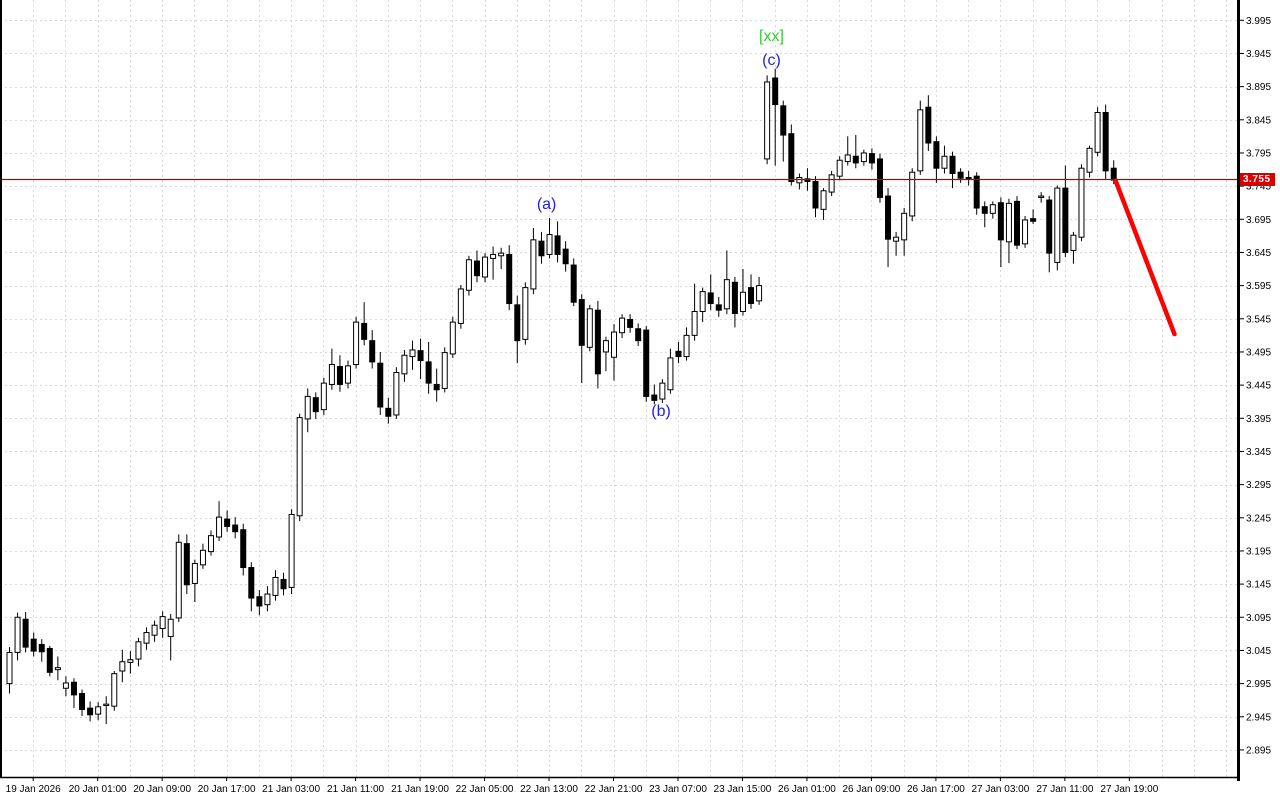  I want to click on svg-text: 3.695, so click(1258, 220).